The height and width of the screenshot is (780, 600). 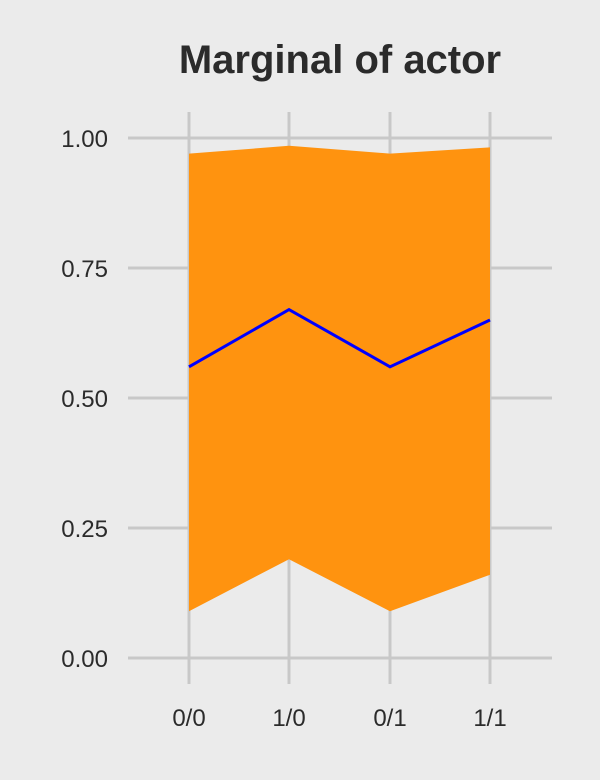 What do you see at coordinates (84, 529) in the screenshot?
I see `y-tick-label: 0.25` at bounding box center [84, 529].